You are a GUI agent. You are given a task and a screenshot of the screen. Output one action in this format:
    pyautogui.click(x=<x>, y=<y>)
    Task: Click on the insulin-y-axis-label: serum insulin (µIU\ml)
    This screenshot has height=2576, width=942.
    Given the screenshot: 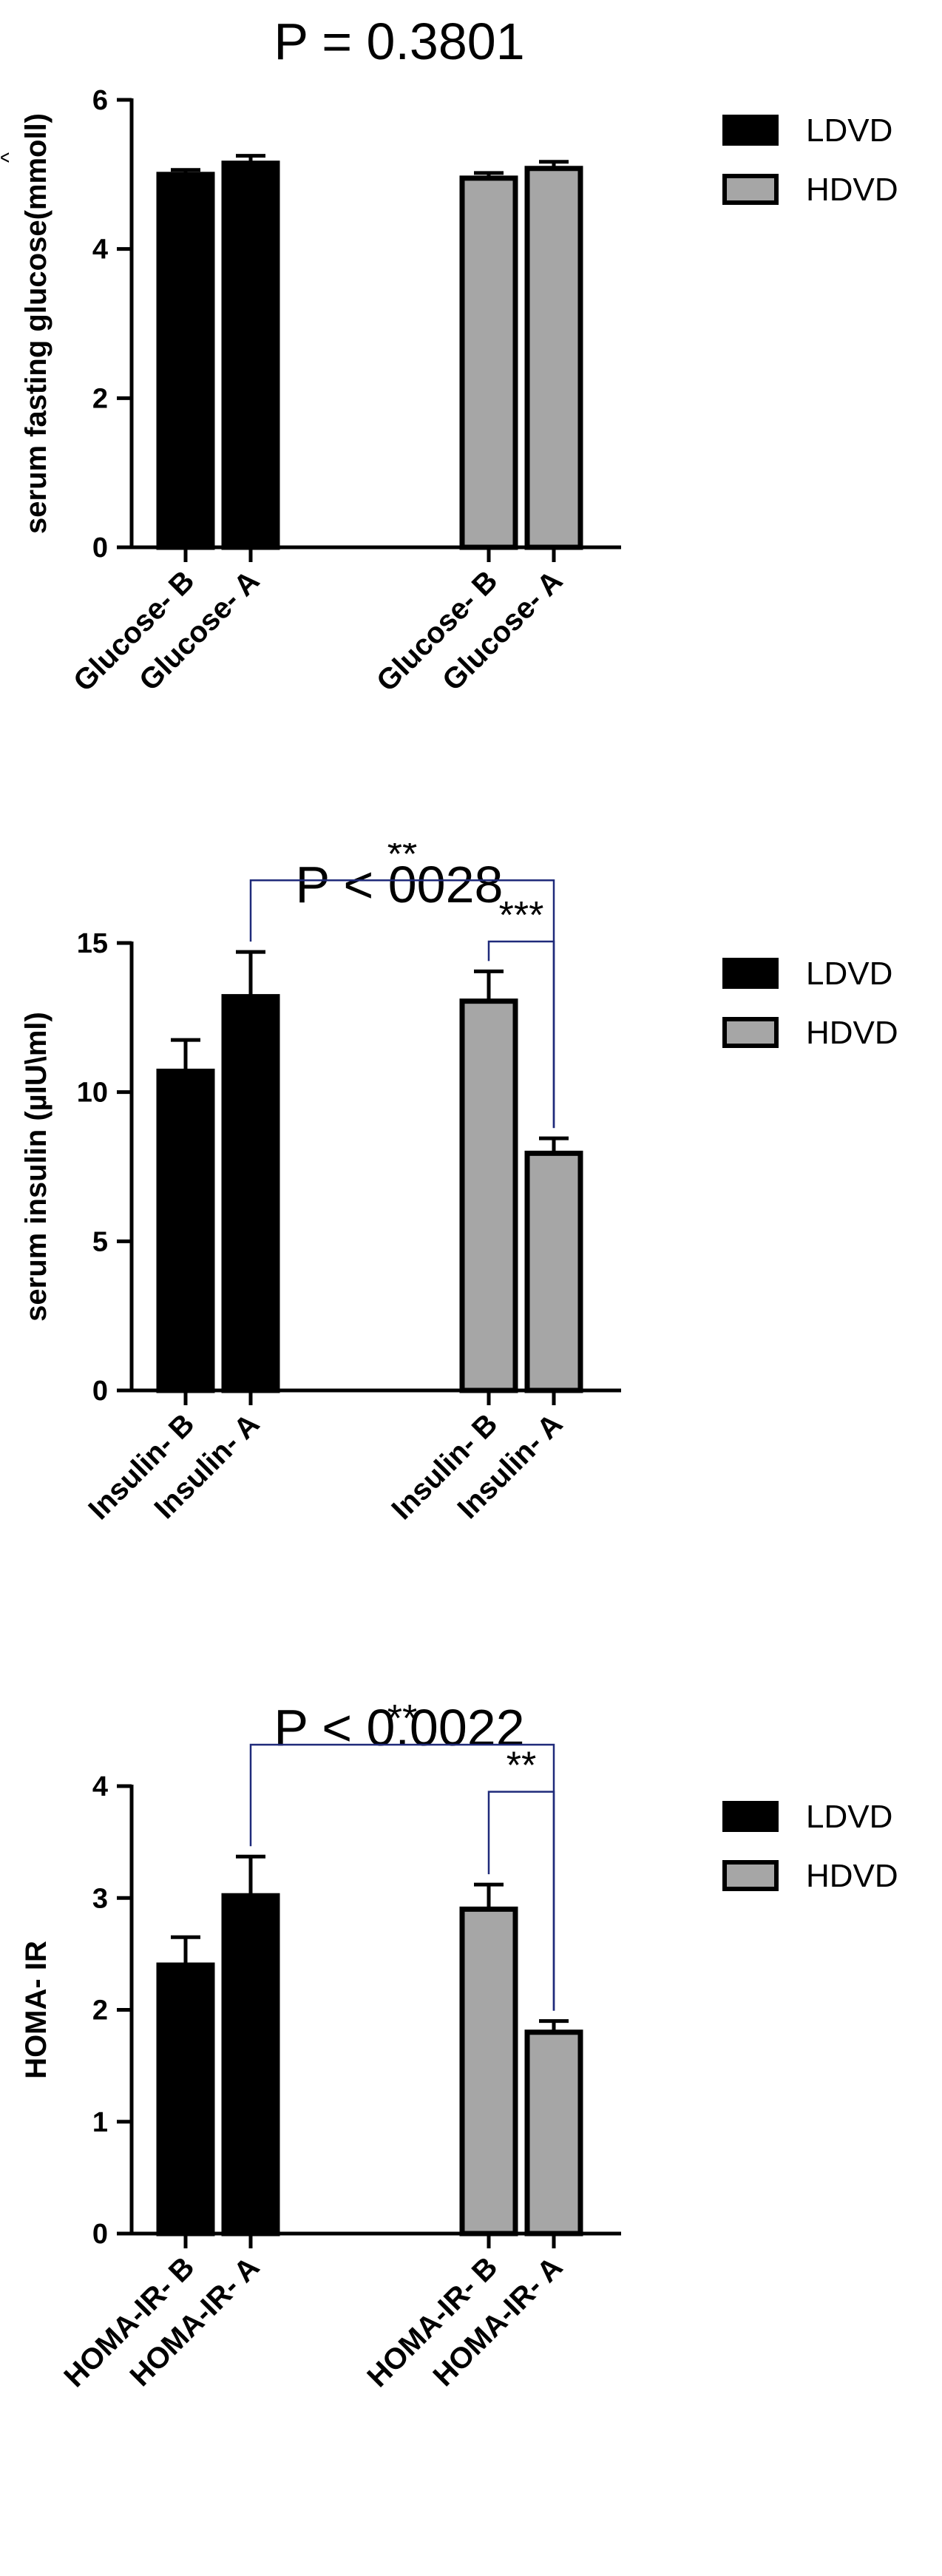 What is the action you would take?
    pyautogui.click(x=36, y=1167)
    